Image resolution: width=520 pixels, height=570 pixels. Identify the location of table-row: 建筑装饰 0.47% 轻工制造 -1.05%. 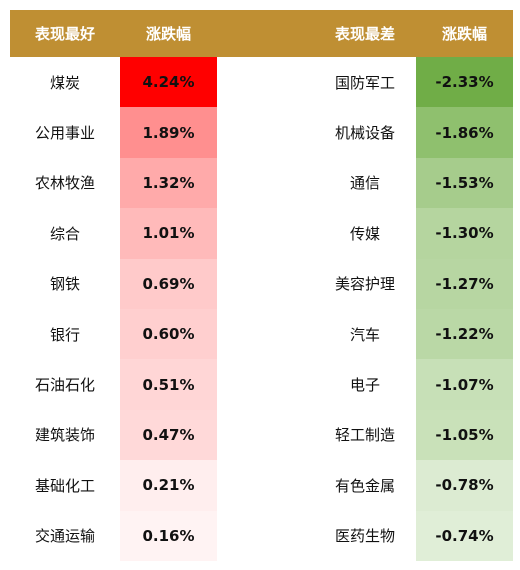
(261, 435).